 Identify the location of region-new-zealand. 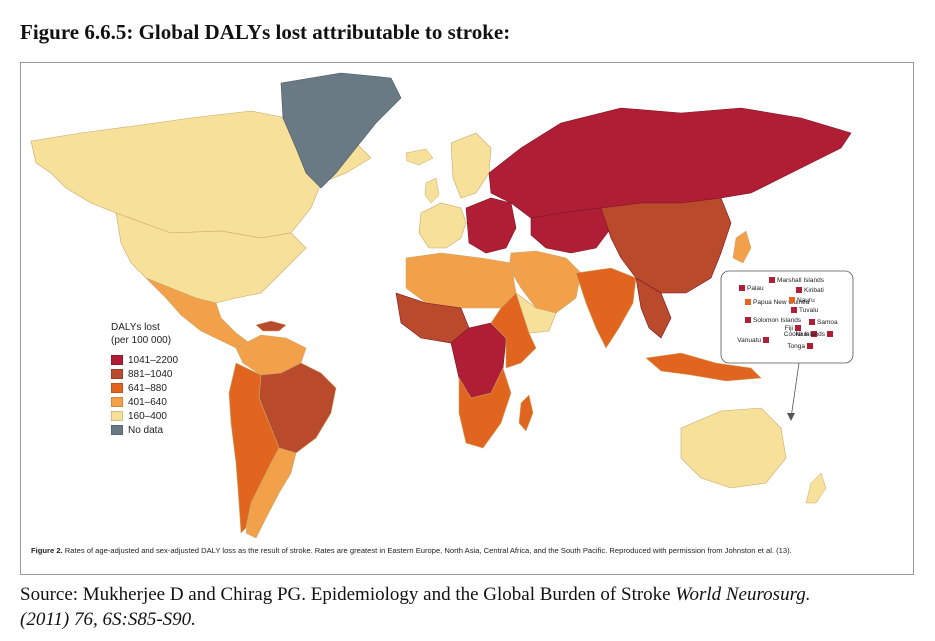
(816, 488).